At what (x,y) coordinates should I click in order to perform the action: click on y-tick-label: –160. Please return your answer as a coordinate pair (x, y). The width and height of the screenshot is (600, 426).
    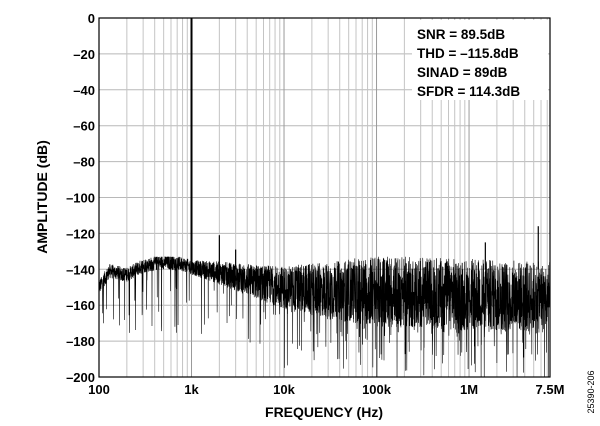
    Looking at the image, I should click on (80, 305).